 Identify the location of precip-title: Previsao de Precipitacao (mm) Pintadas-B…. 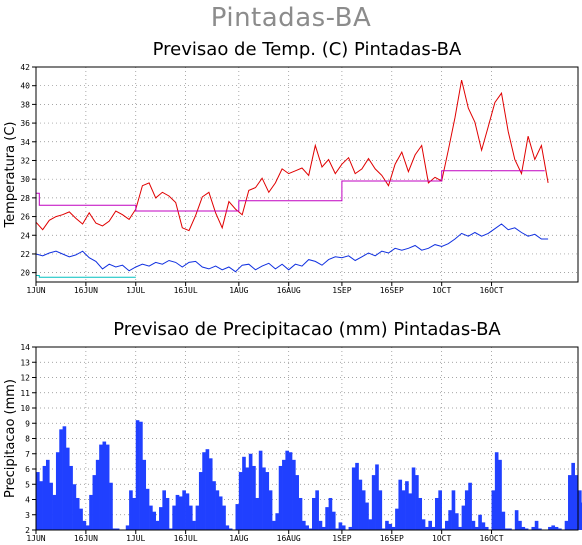
(307, 329).